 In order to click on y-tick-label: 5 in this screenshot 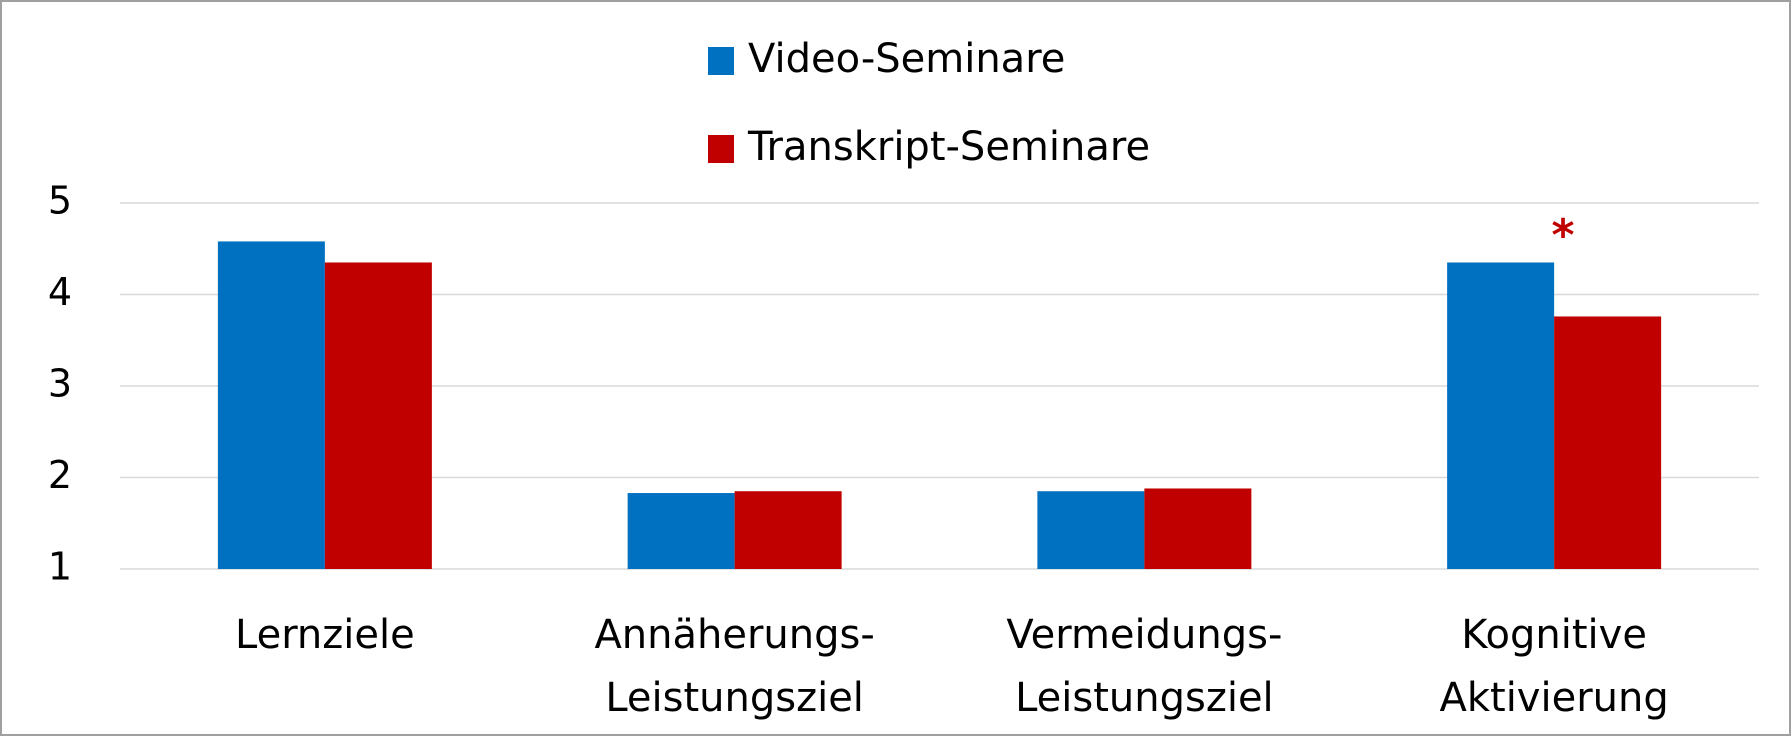, I will do `click(60, 201)`.